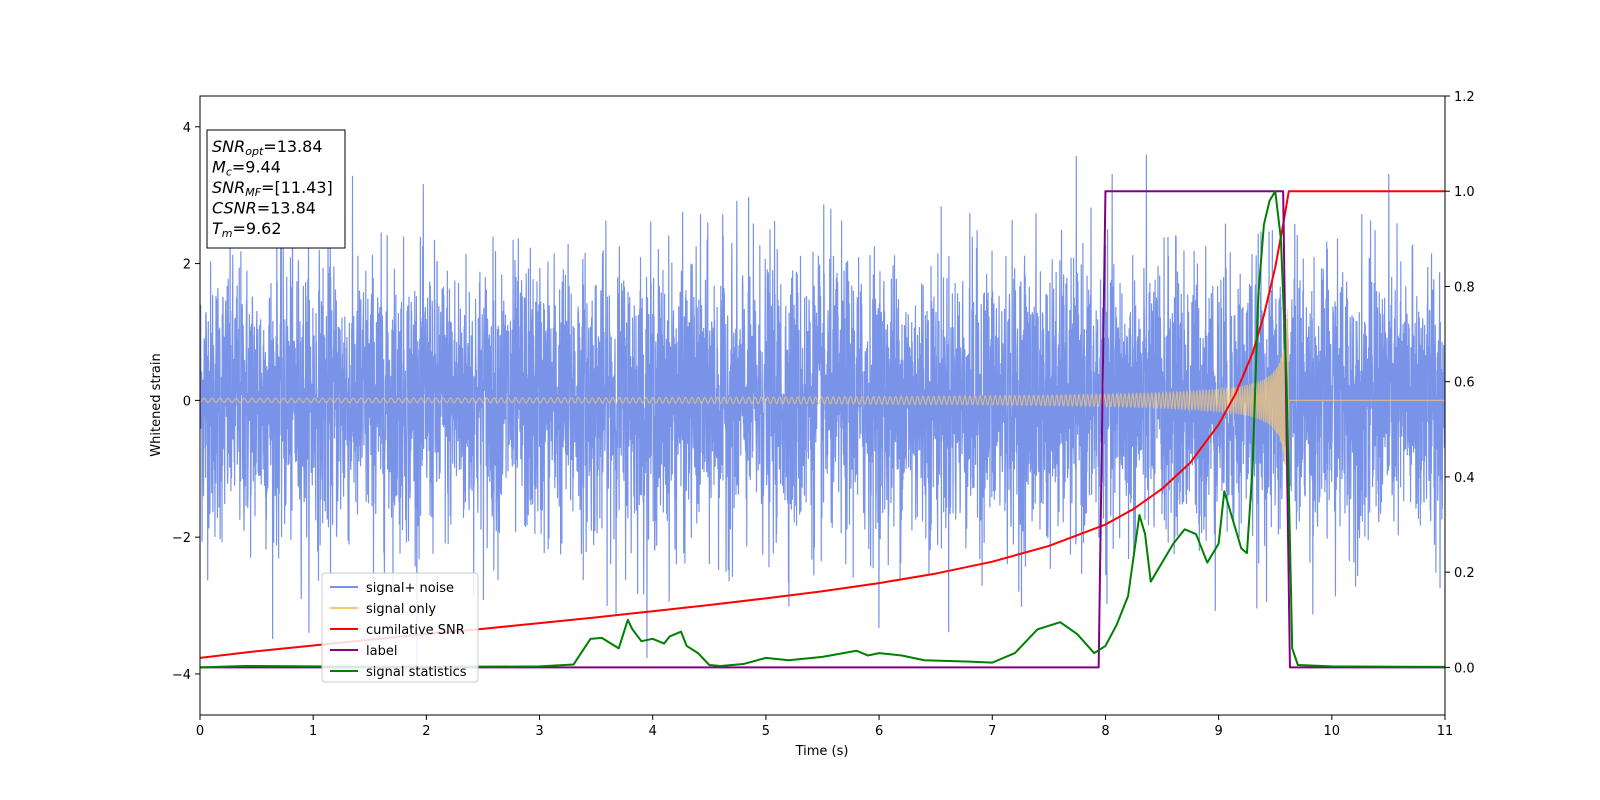 This screenshot has width=1600, height=800. I want to click on y-tick-label: 4, so click(187, 128).